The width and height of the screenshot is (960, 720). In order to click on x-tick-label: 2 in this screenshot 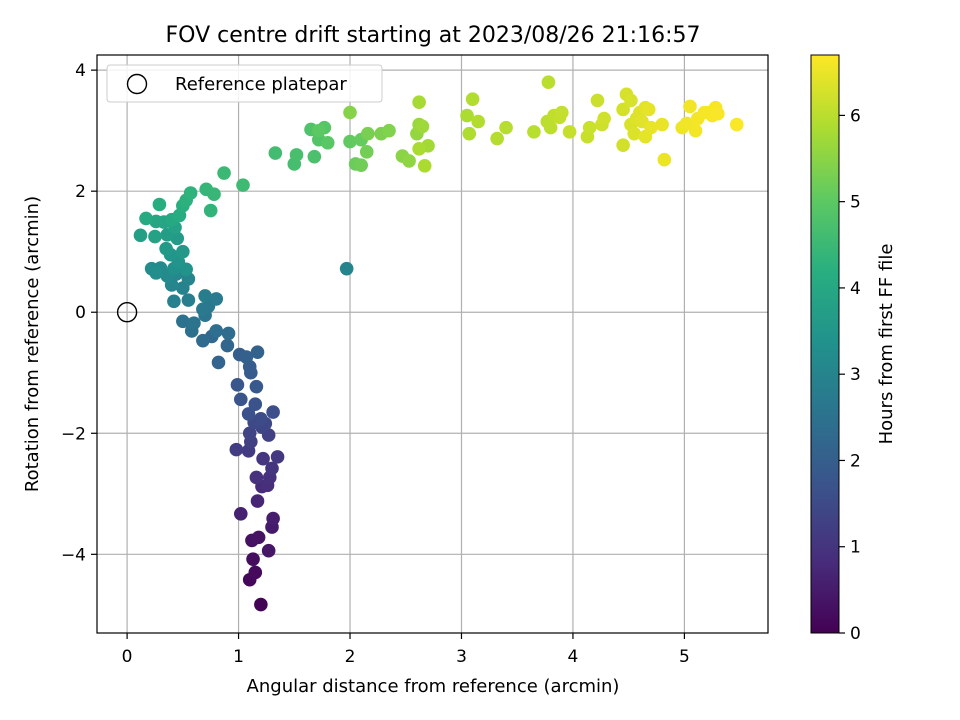, I will do `click(350, 657)`.